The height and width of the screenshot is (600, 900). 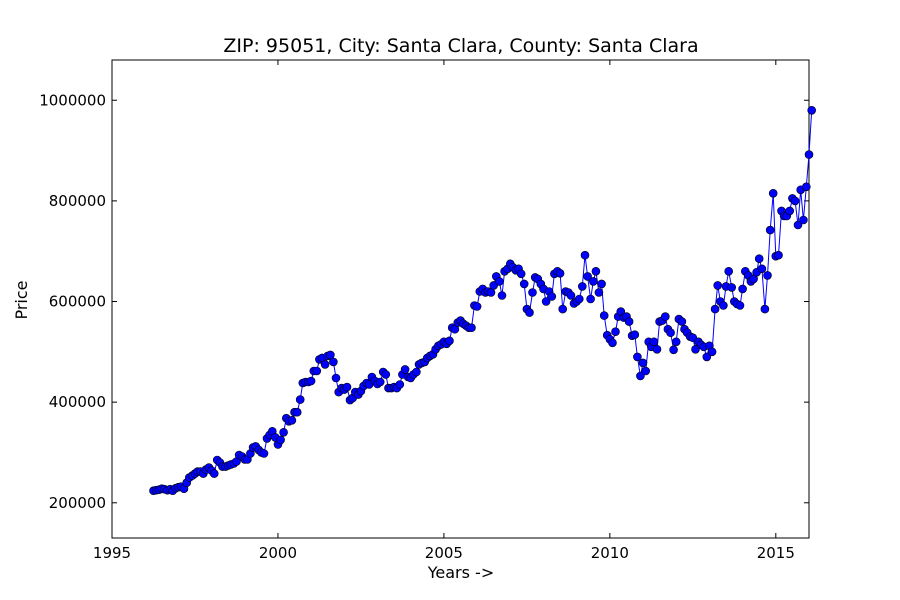 I want to click on x-tick-label: 2010, so click(x=610, y=553).